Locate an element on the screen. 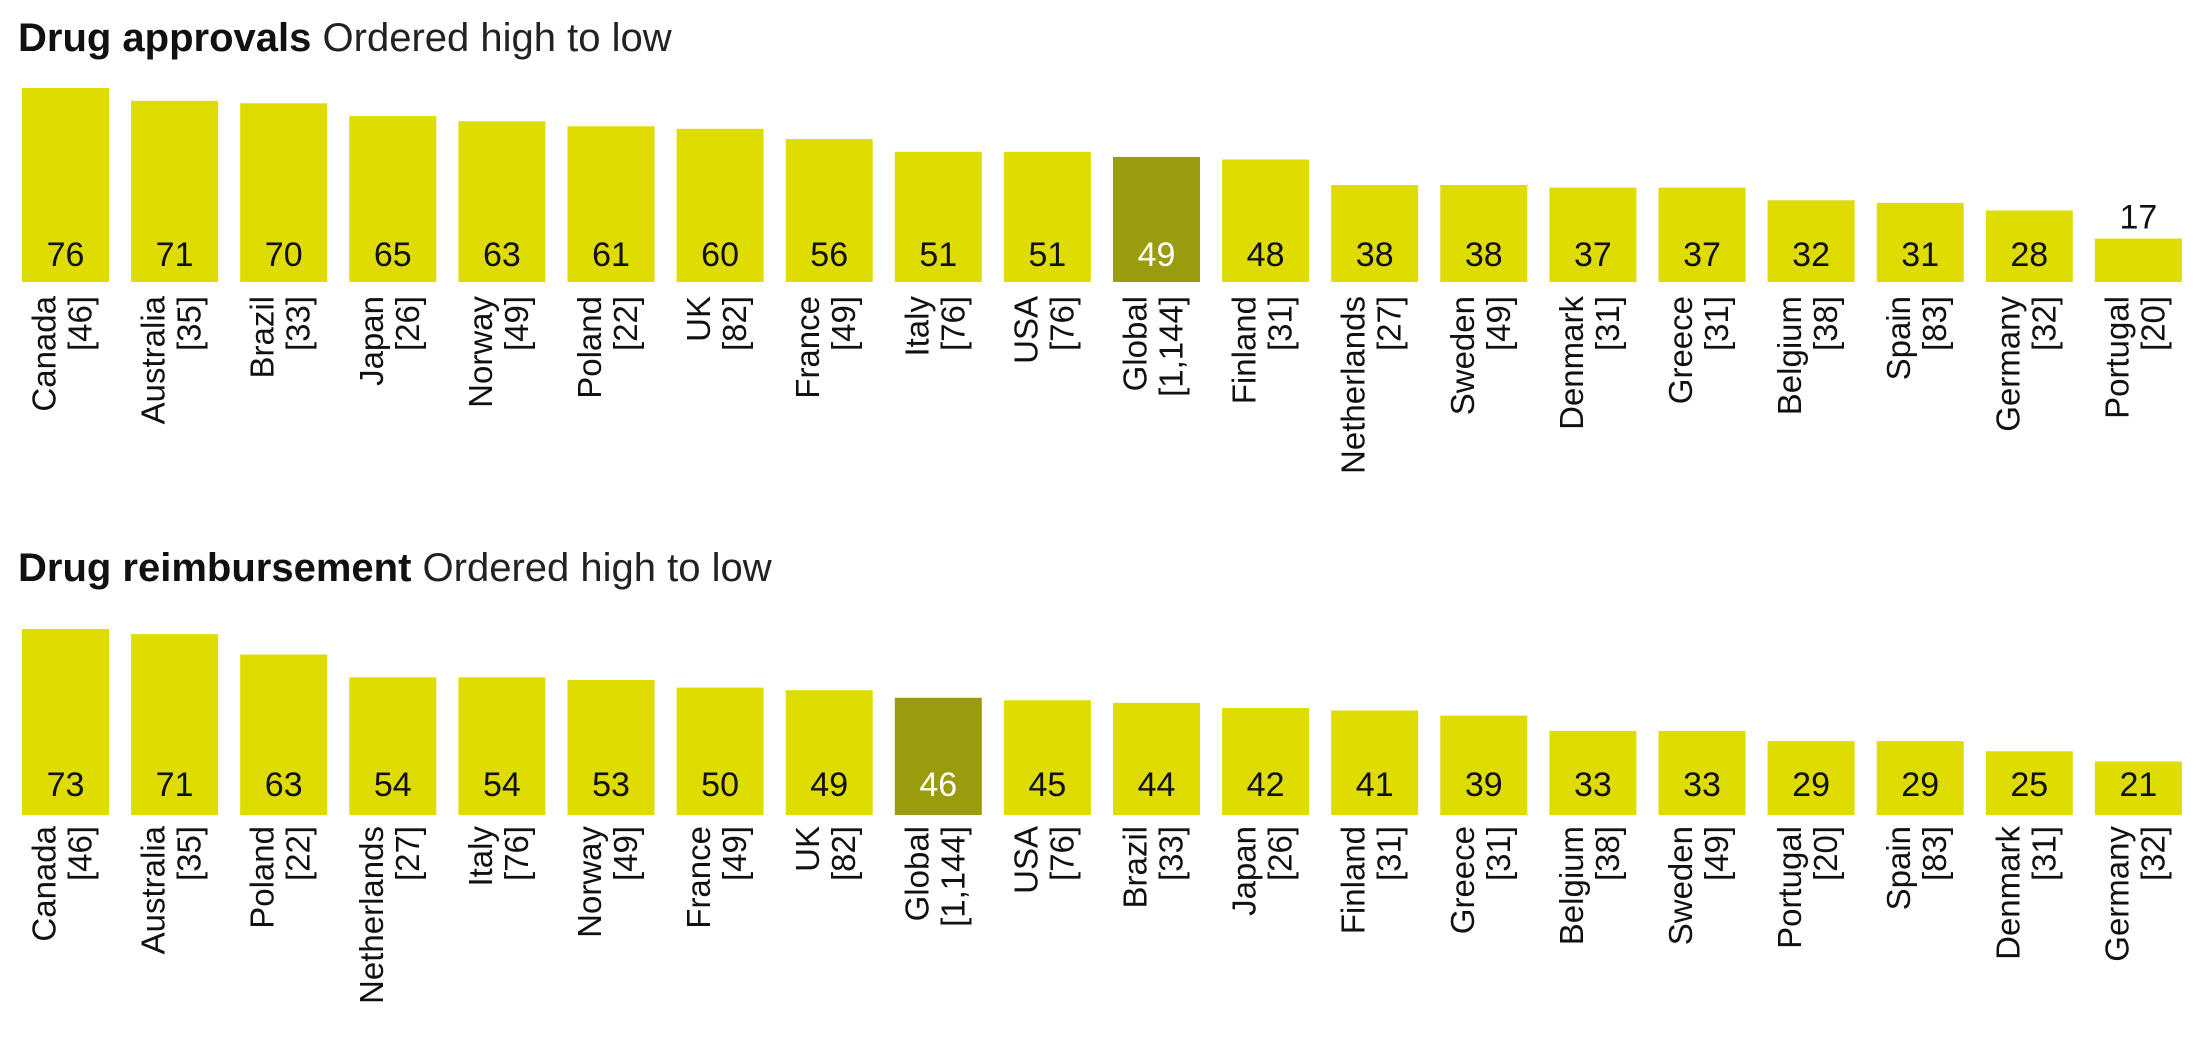 This screenshot has height=1055, width=2200. reimbursement-value-label-greece: 39 is located at coordinates (1484, 785).